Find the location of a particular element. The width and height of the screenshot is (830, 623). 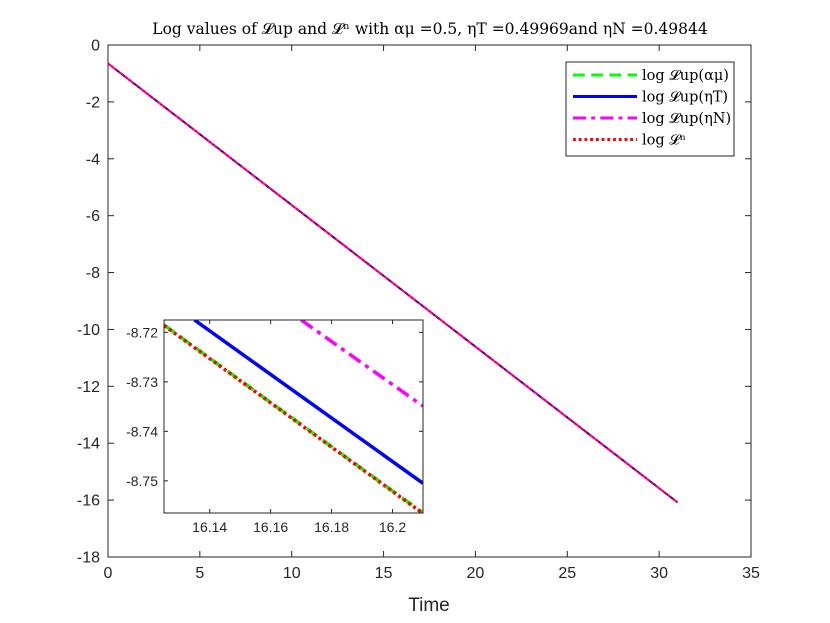

legend-label-2: log 𝓛up(ηT) is located at coordinates (685, 98).